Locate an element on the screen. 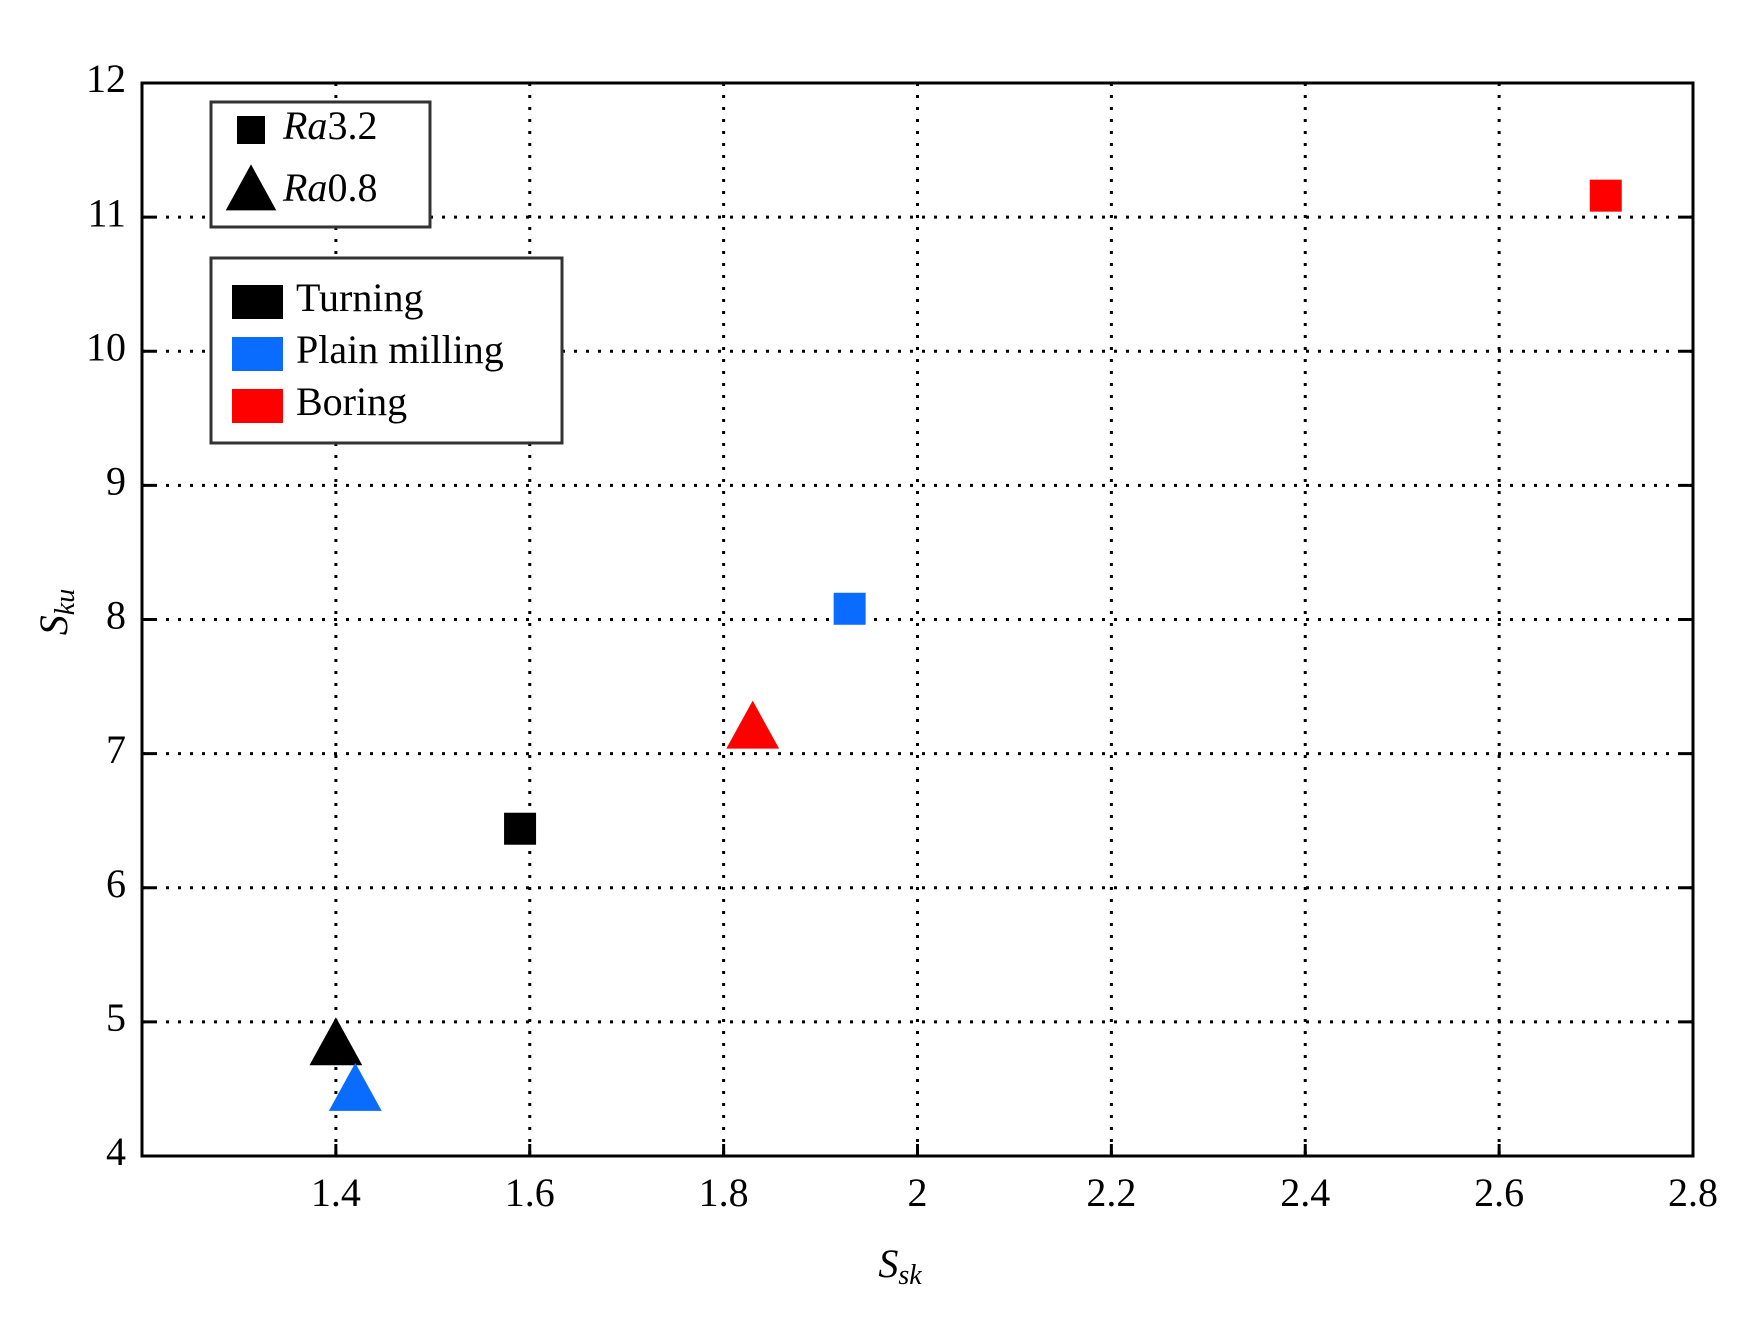  x-tick-label: 2.2 is located at coordinates (1111, 1192).